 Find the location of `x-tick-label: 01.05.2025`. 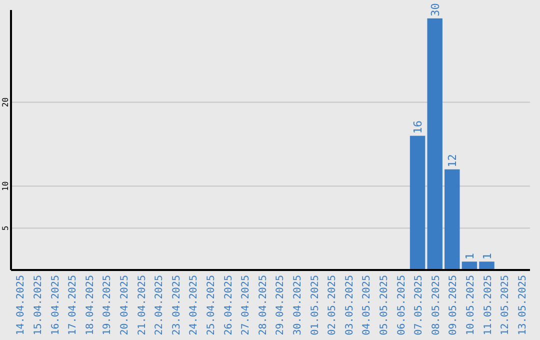

x-tick-label: 01.05.2025 is located at coordinates (315, 305).